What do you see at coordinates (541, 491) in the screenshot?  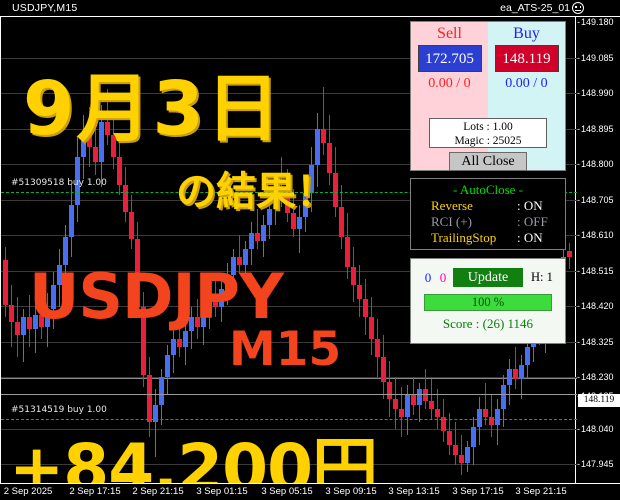 I see `time-tick: 3 Sep 21:15` at bounding box center [541, 491].